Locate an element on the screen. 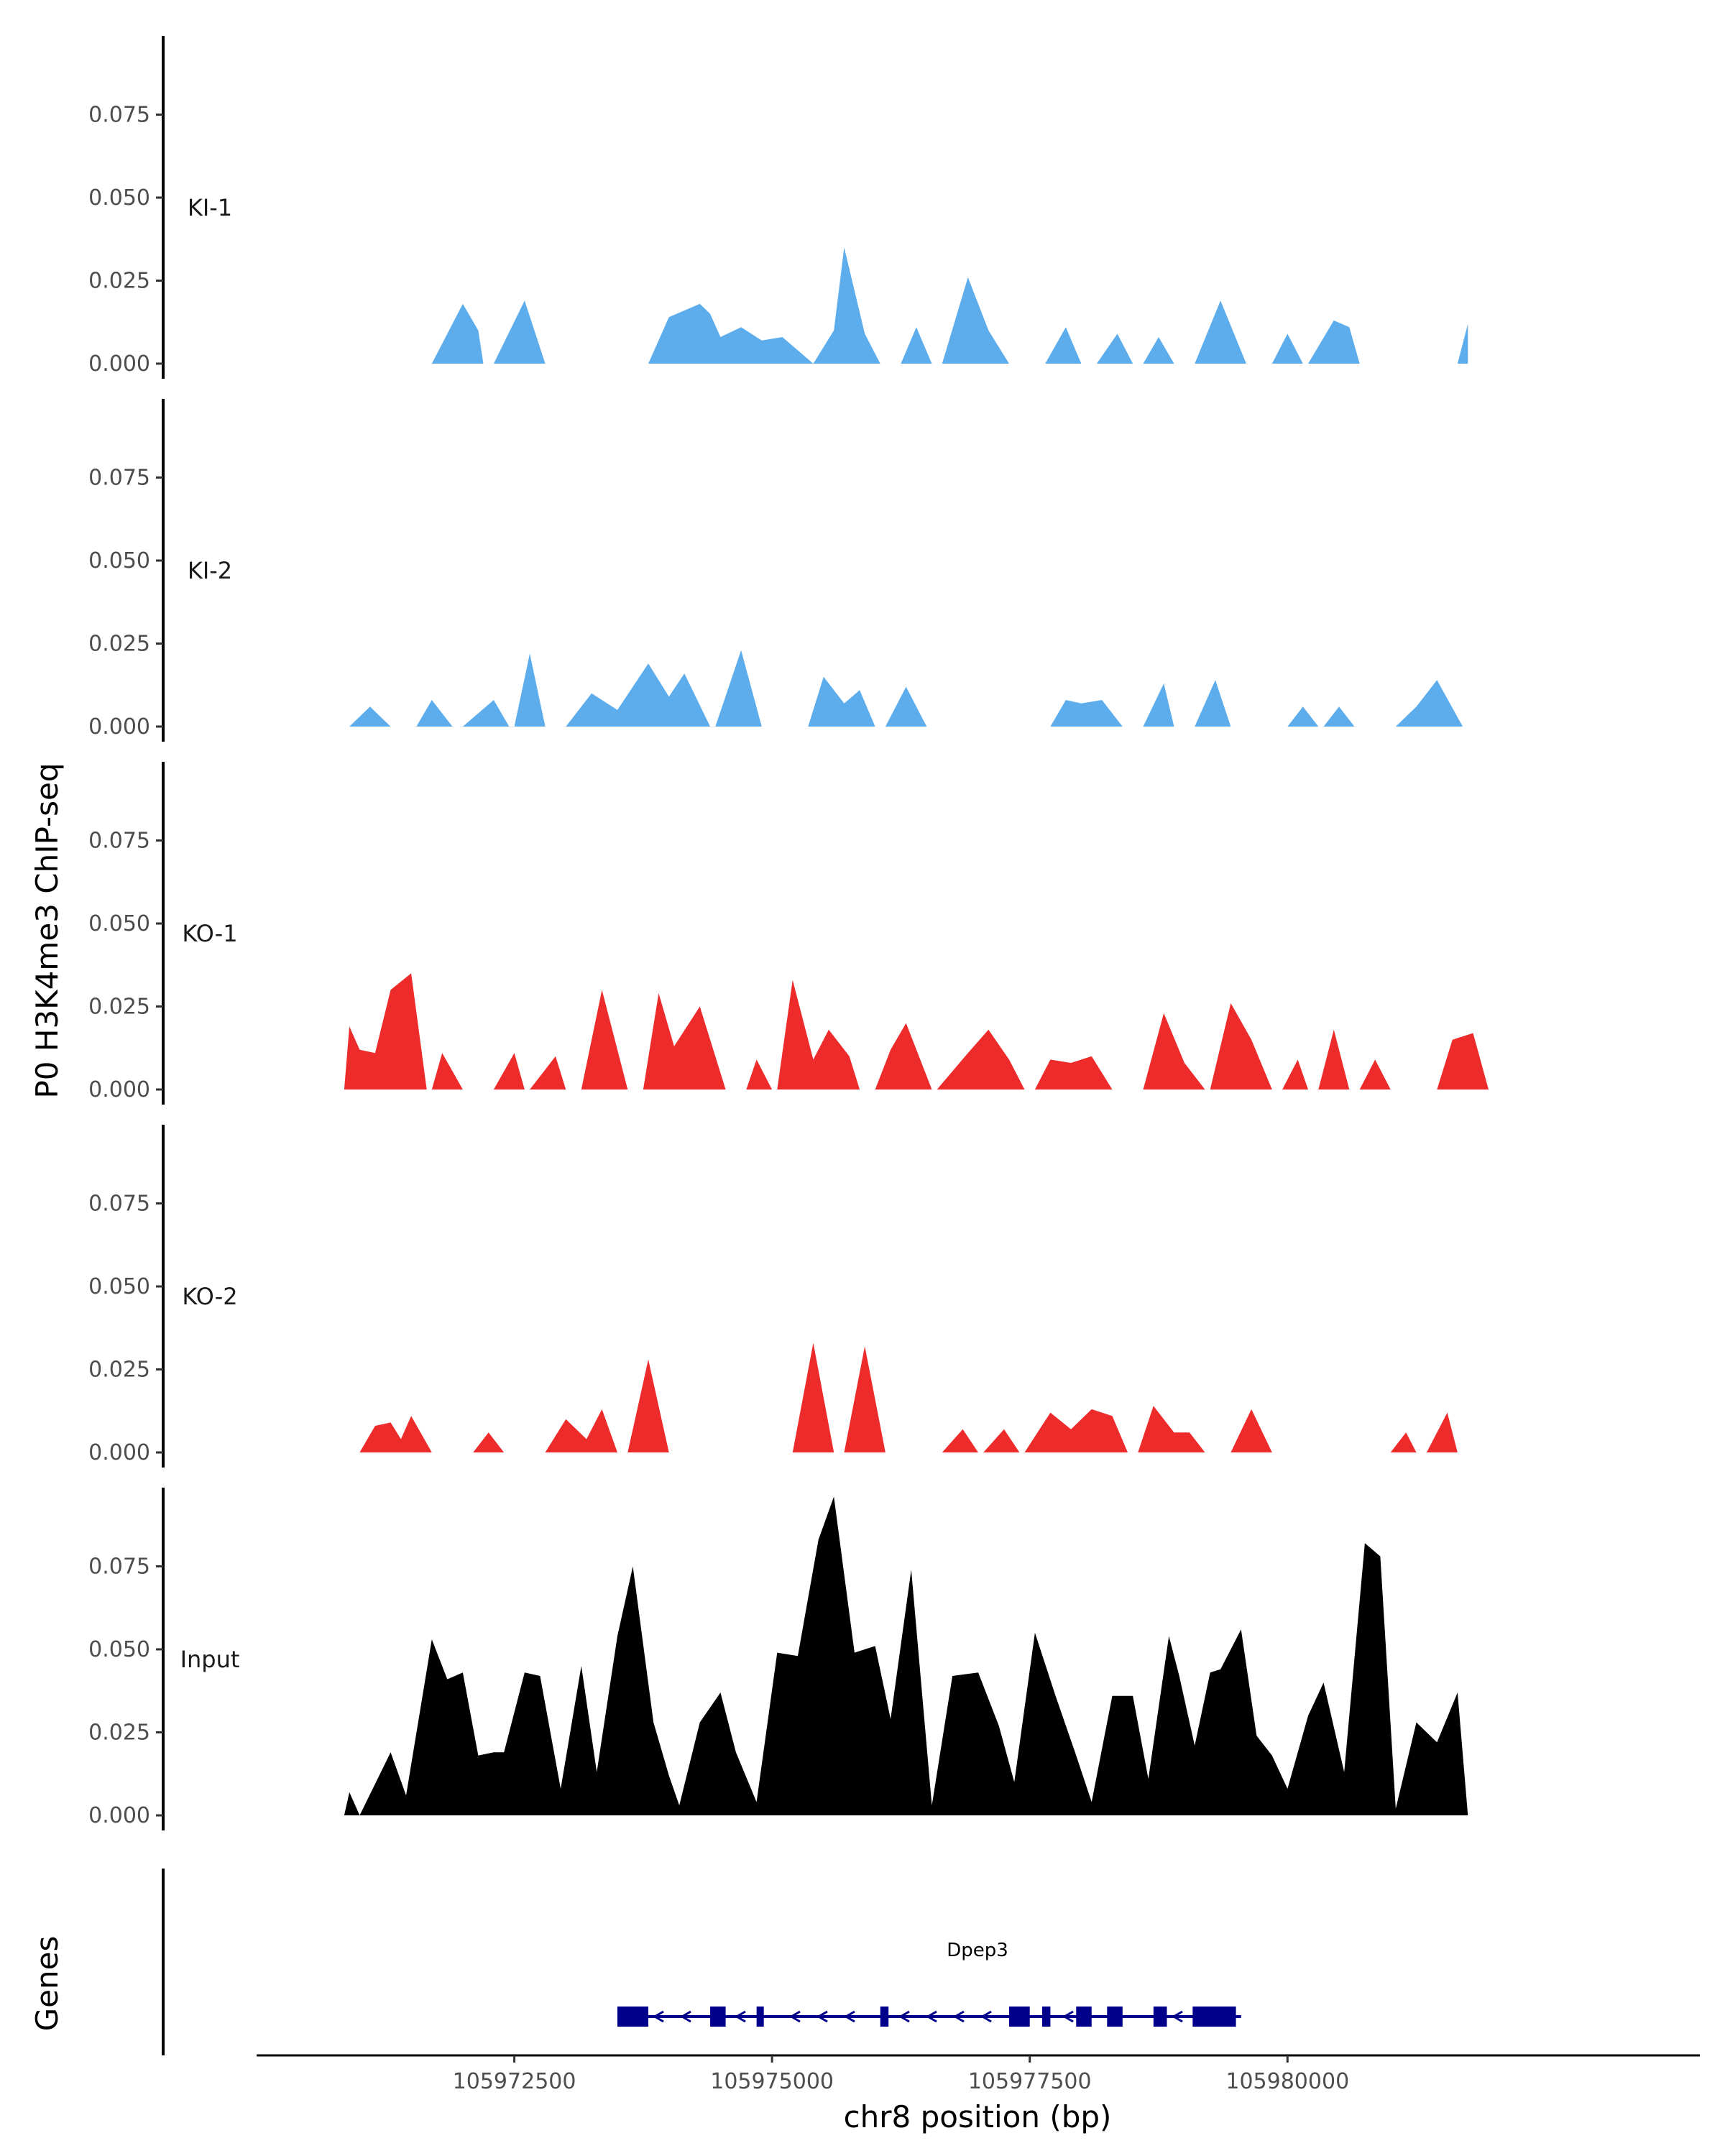  track-panel-ki-2: 0.000 0.025 0.050 0.075 KI-2 is located at coordinates (775, 570).